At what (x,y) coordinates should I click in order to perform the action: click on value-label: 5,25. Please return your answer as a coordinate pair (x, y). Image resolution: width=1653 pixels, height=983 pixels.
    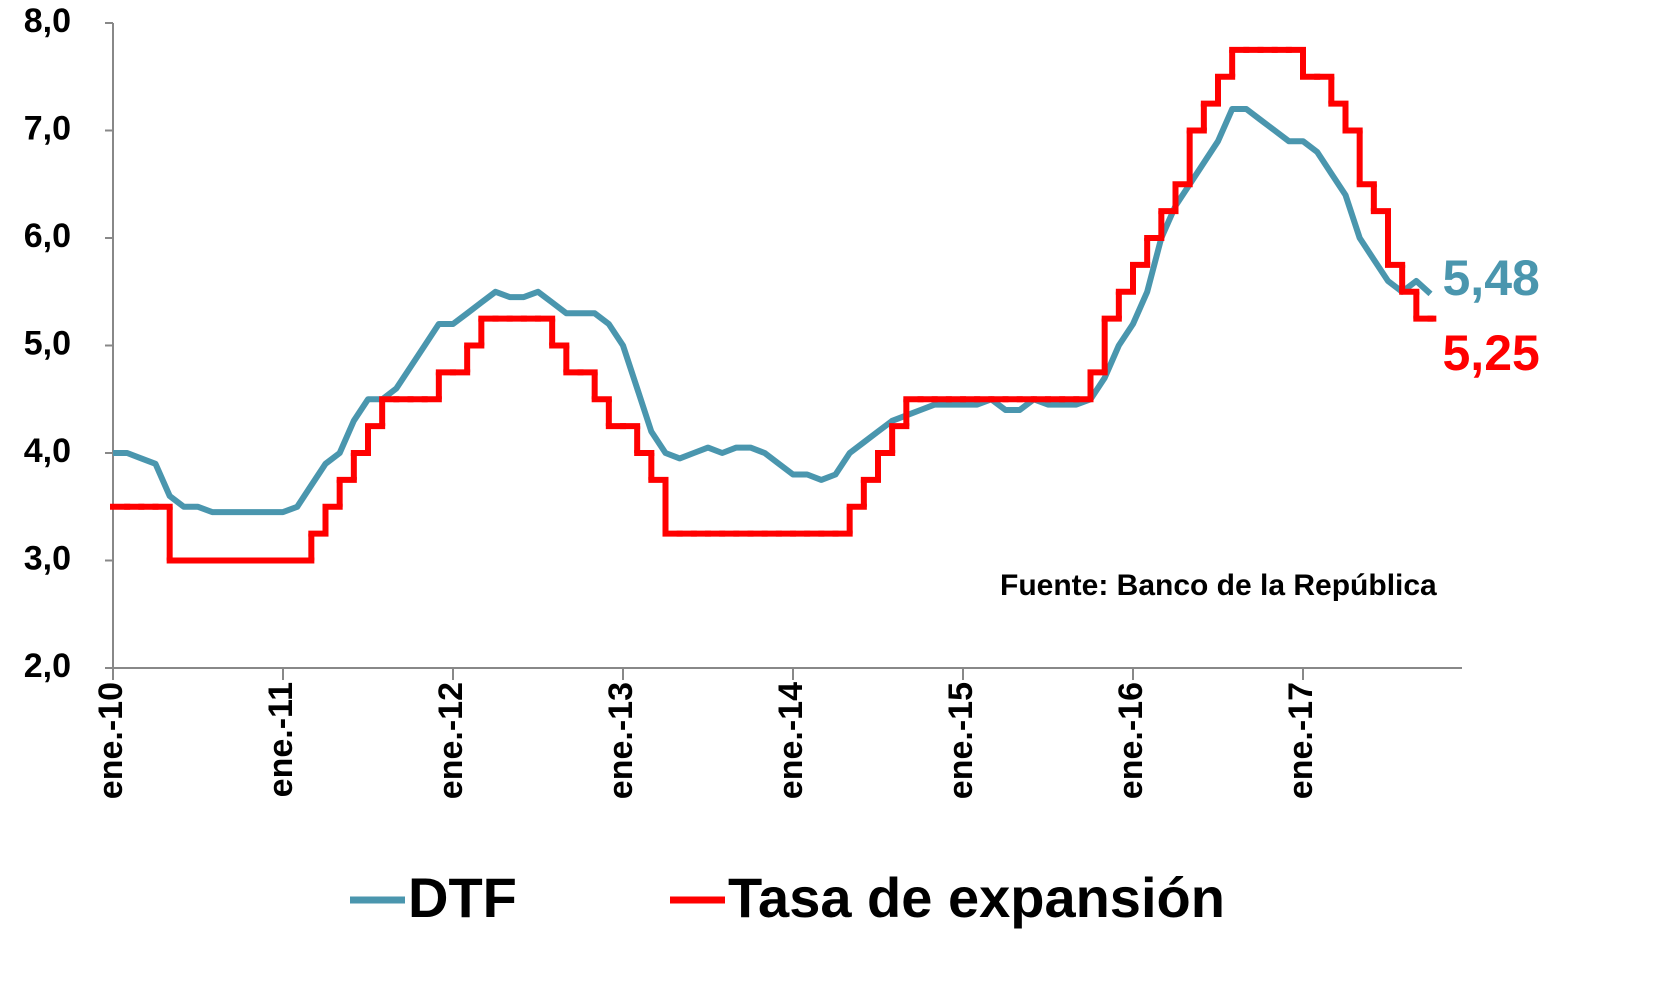
    Looking at the image, I should click on (1491, 353).